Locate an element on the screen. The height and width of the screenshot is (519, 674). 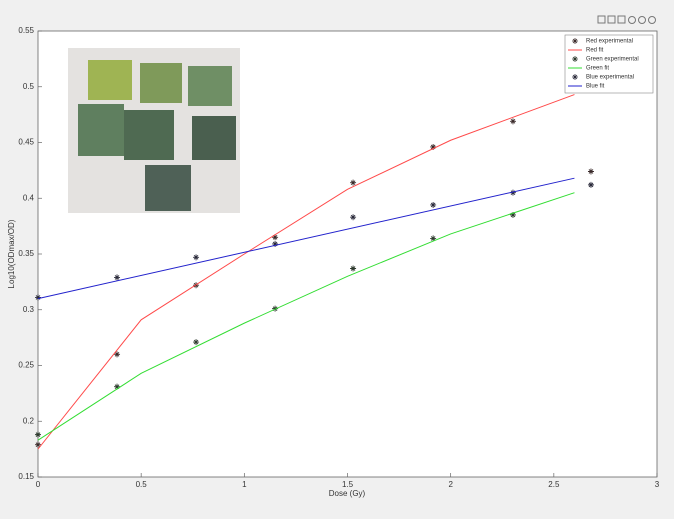
x-tick-label: 1 is located at coordinates (244, 484).